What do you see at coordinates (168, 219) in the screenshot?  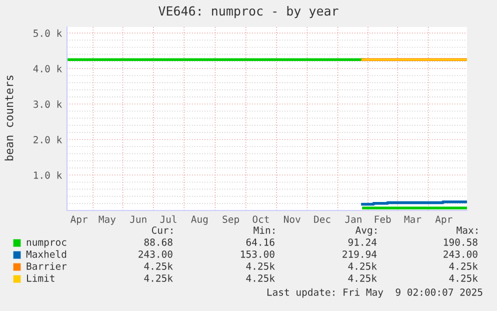 I see `x-tick-label: Jul` at bounding box center [168, 219].